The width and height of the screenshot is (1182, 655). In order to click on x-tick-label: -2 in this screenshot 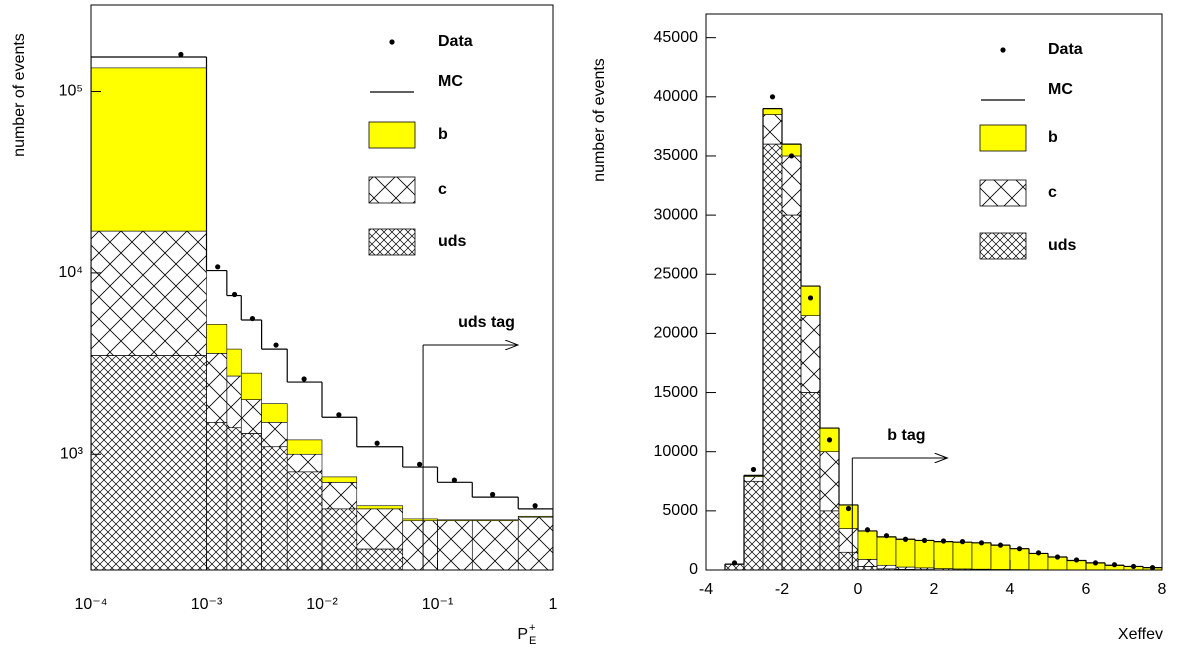, I will do `click(782, 589)`.